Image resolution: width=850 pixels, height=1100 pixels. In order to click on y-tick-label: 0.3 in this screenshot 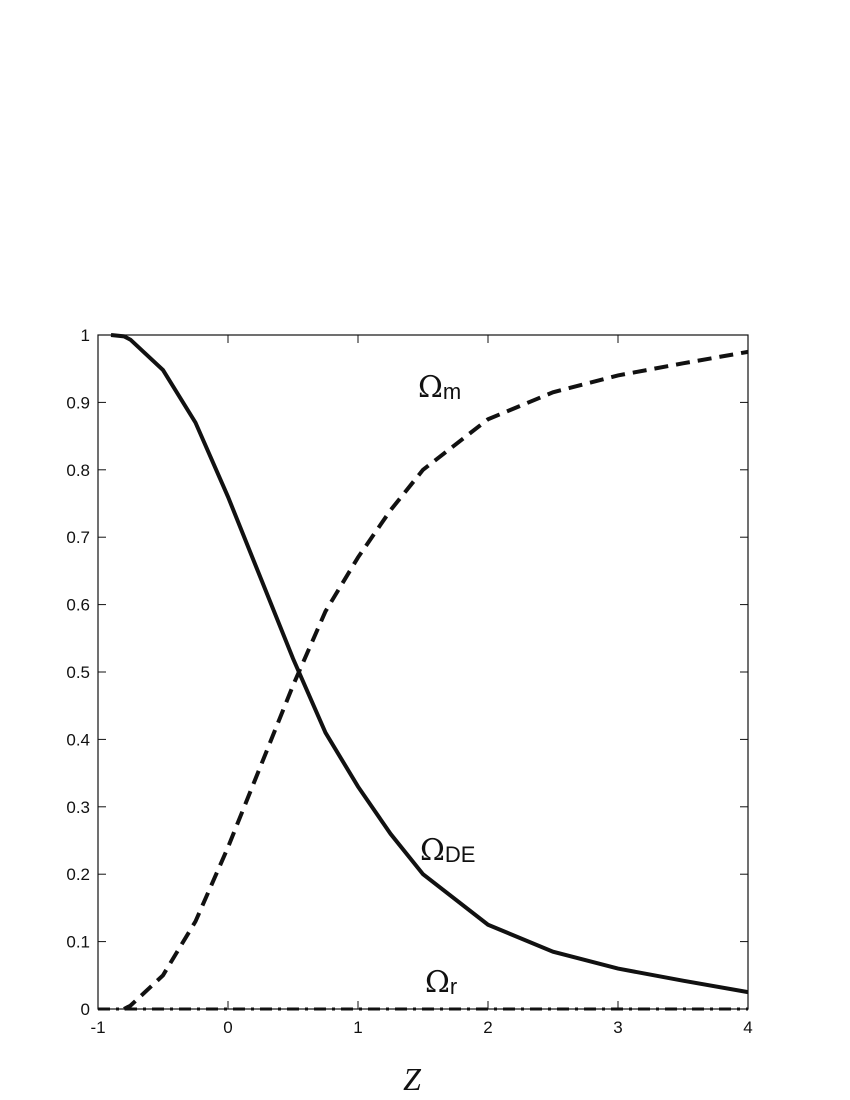, I will do `click(78, 807)`.